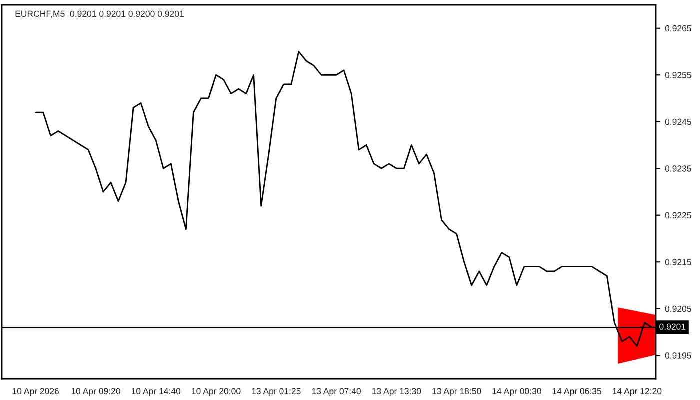  I want to click on y-tick-label: 0.9245, so click(678, 122).